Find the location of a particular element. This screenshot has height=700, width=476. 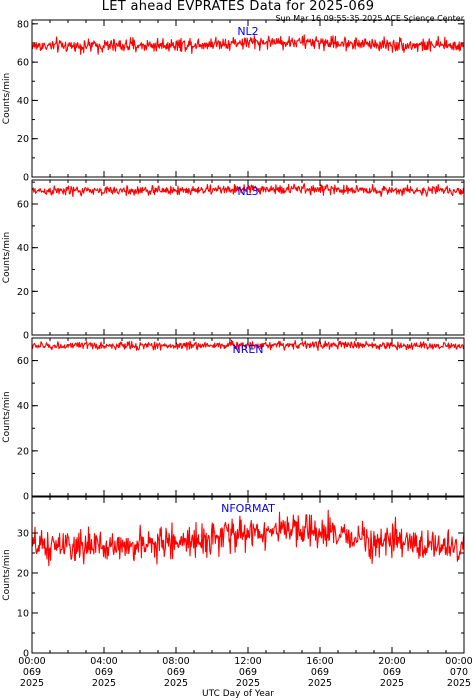

panel-label-nren: NREN is located at coordinates (247, 349).